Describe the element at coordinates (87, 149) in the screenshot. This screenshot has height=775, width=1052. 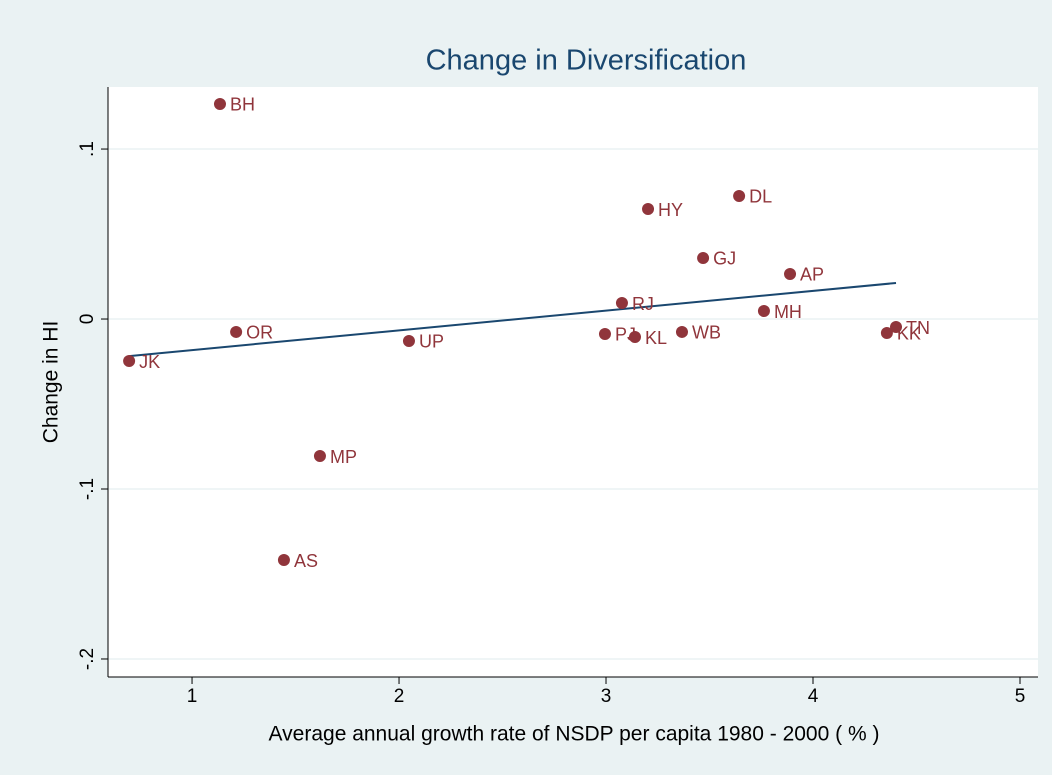
I see `y-tick-label: .1` at that location.